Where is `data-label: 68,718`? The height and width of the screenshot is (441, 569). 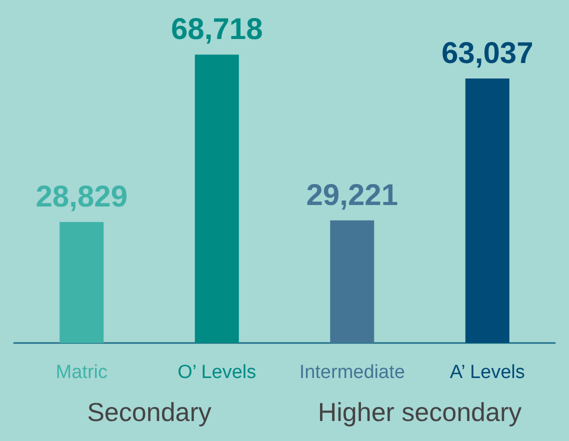
data-label: 68,718 is located at coordinates (216, 29).